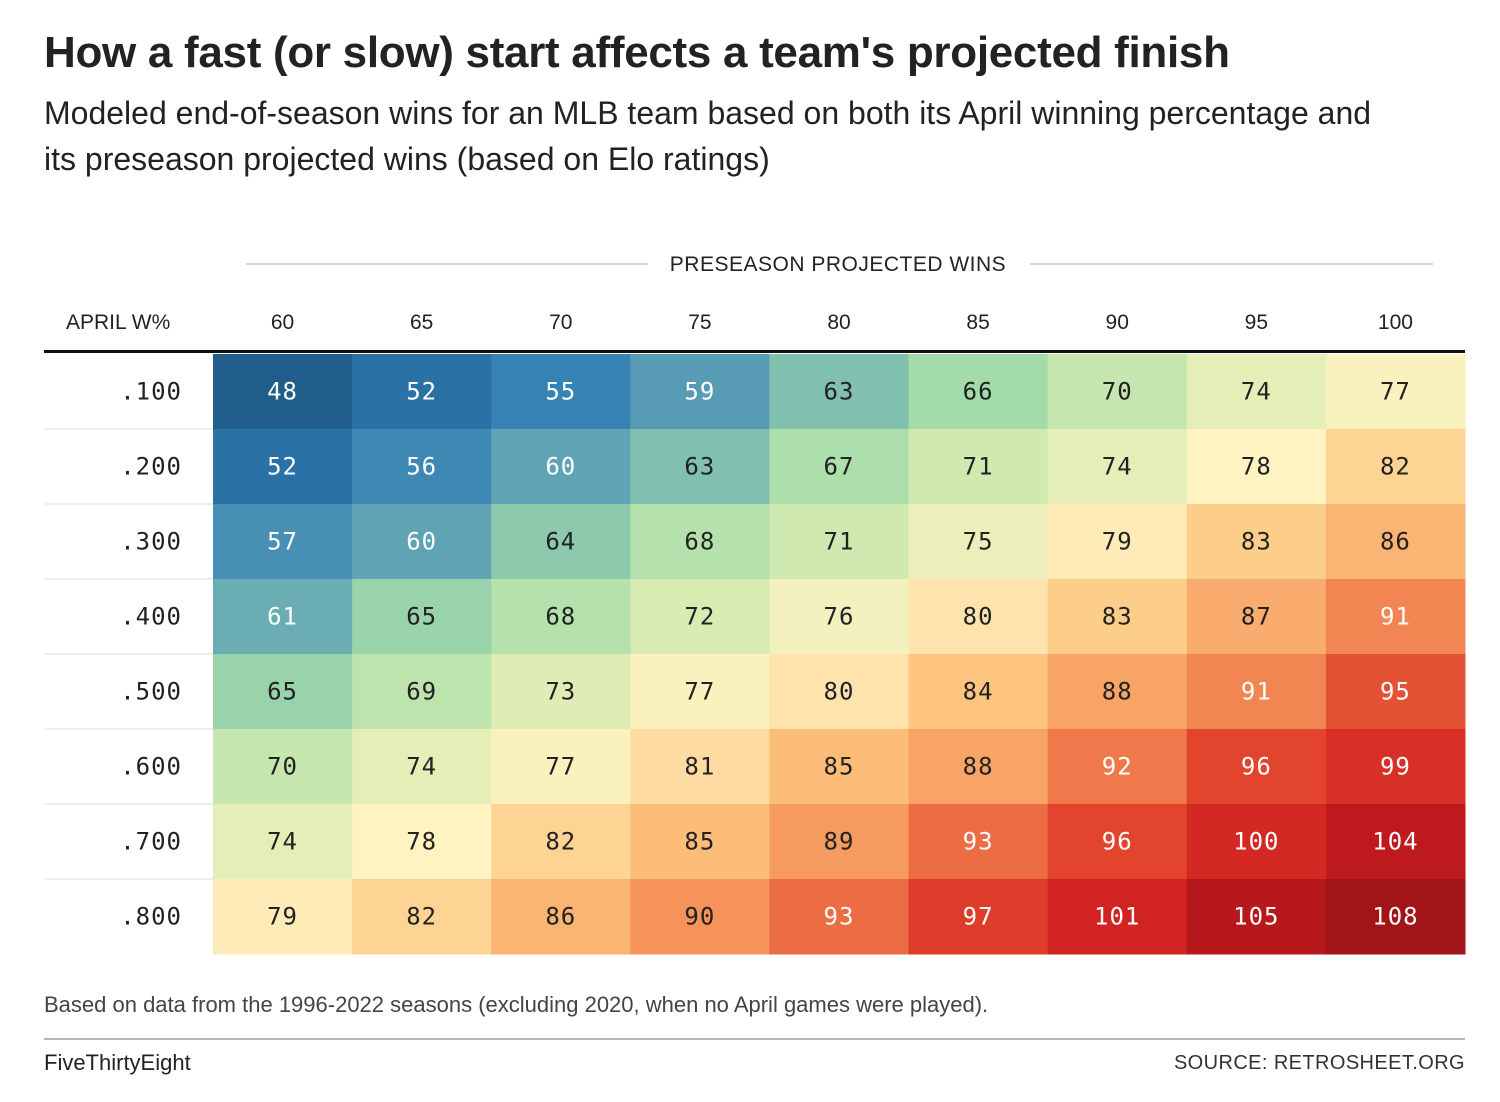  I want to click on row-label-p200: .200, so click(151, 467).